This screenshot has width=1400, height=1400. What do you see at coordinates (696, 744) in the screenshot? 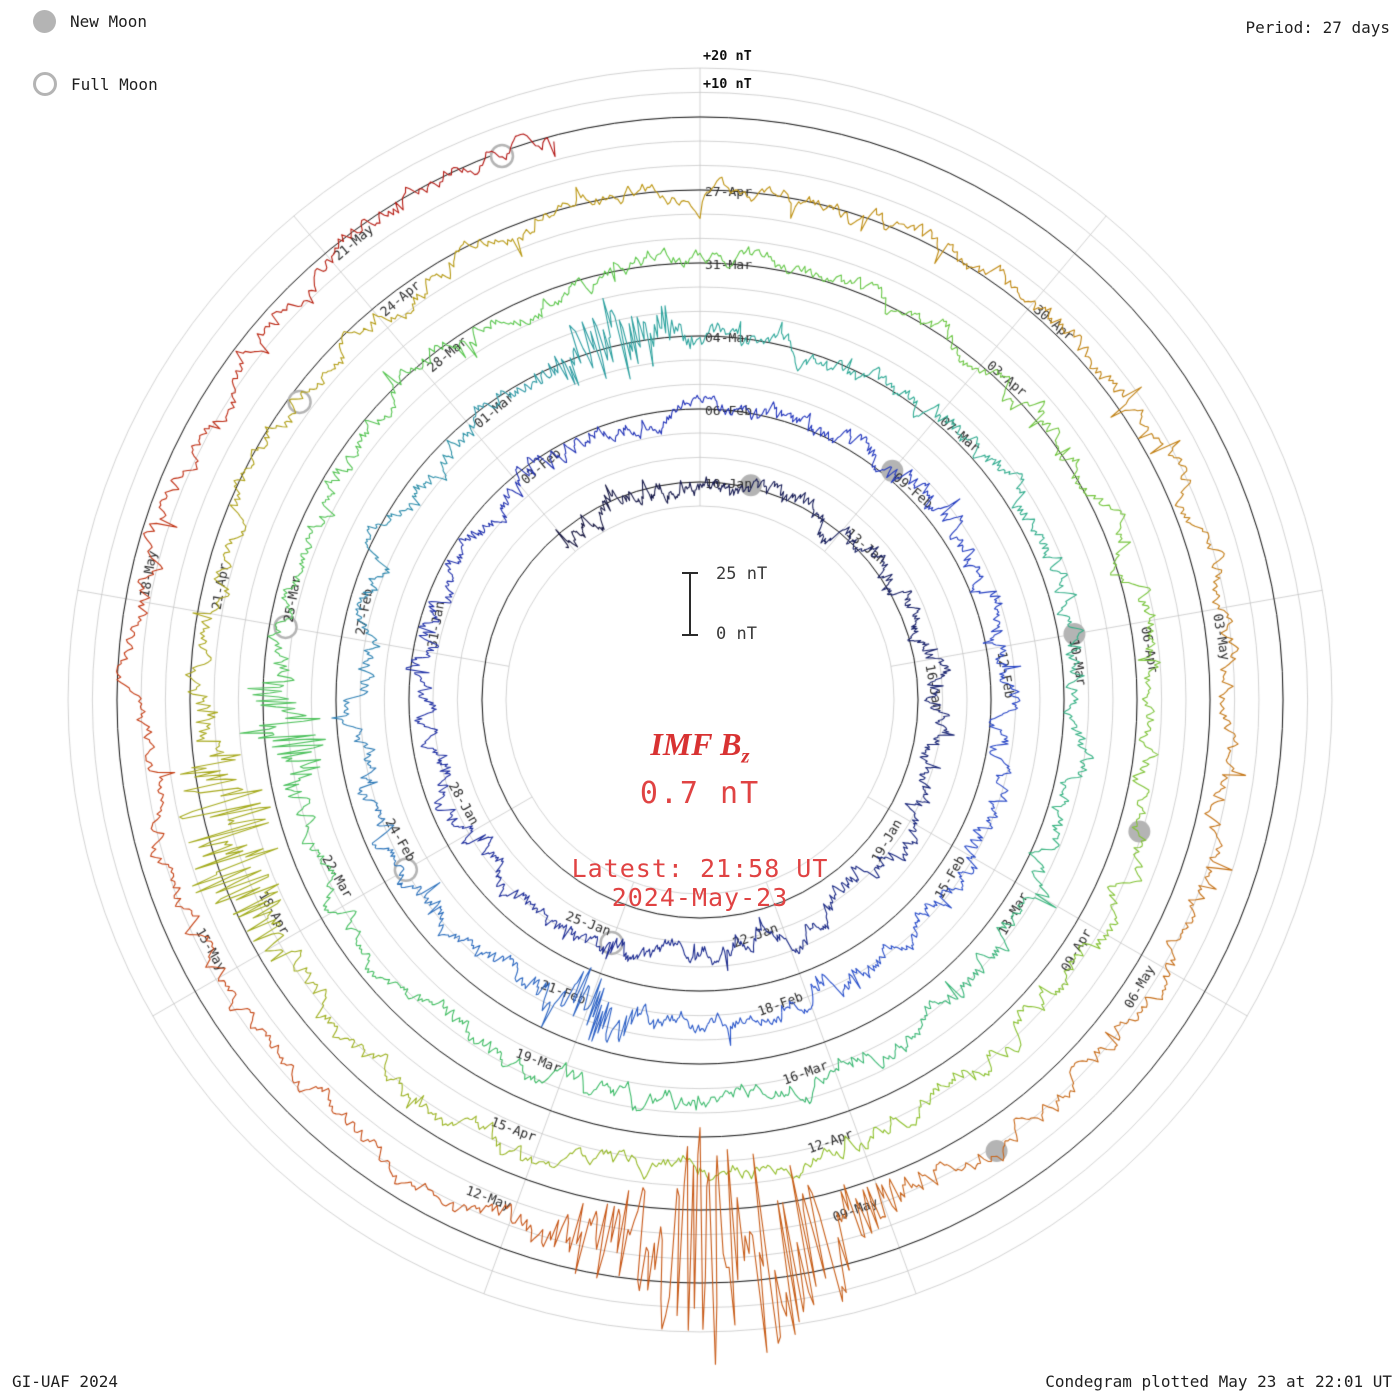
I see `chart-title-main: IMF B` at bounding box center [696, 744].